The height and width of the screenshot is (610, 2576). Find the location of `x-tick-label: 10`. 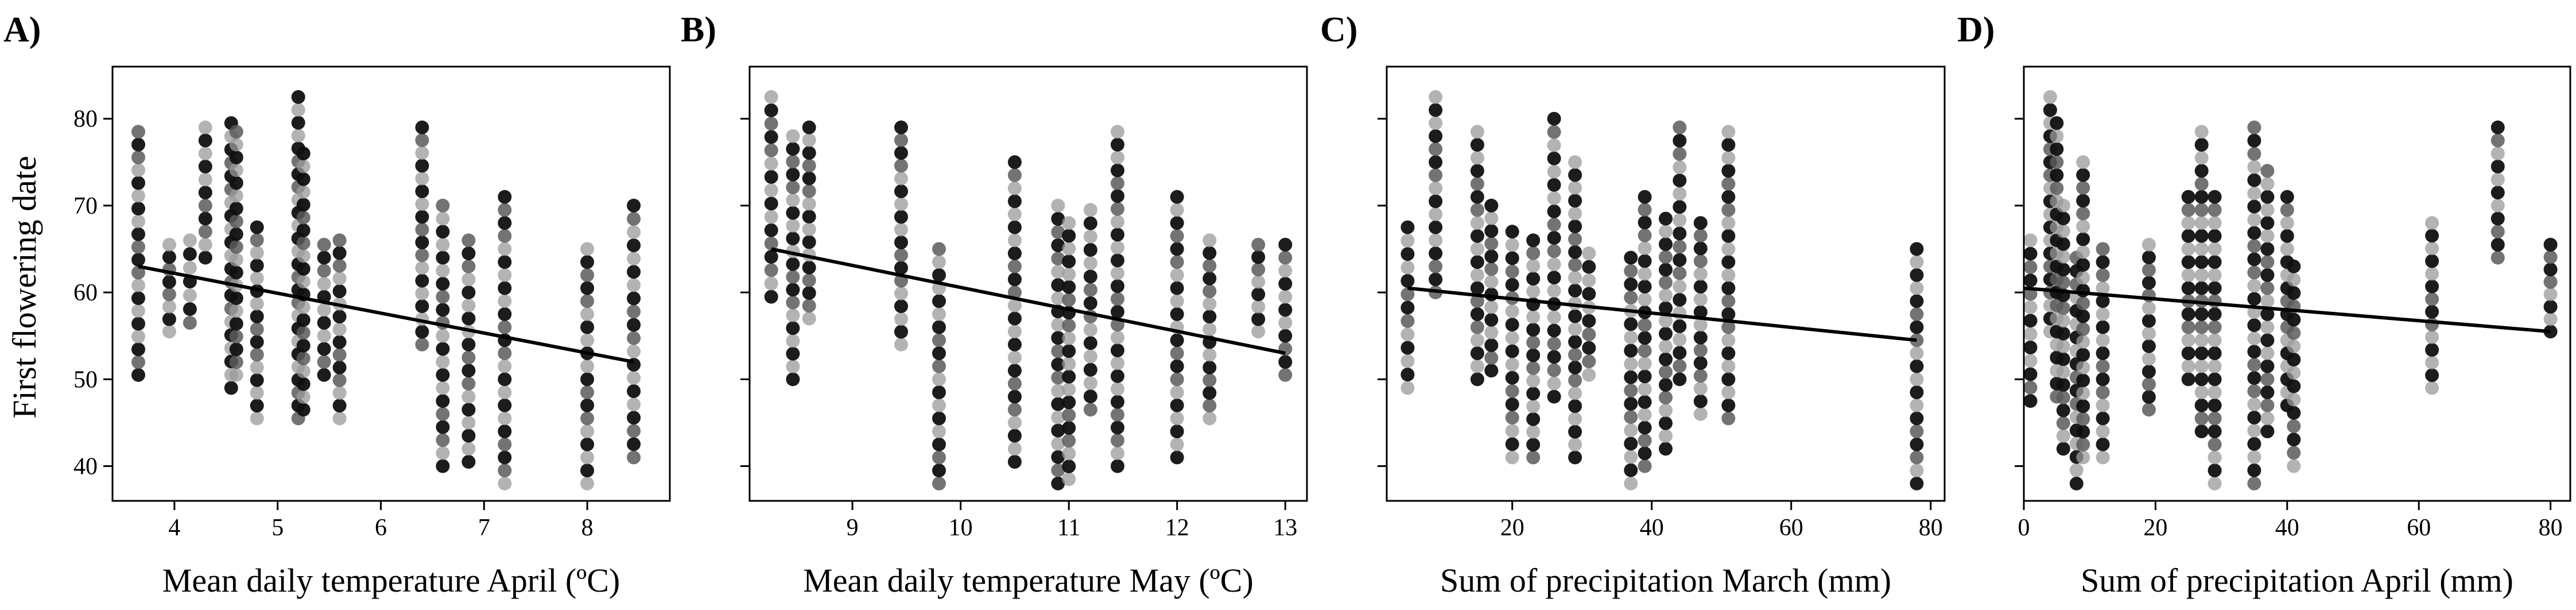

x-tick-label: 10 is located at coordinates (961, 528).